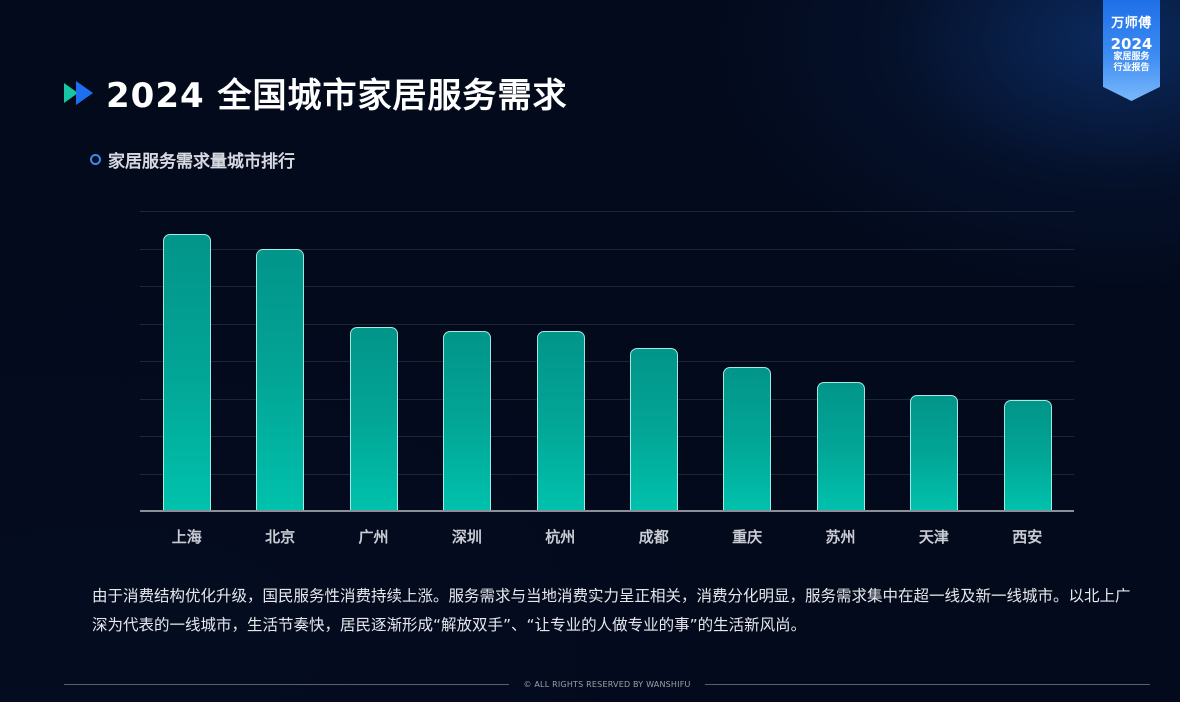  I want to click on report-badge: 万师傅 2024 家居服务 行业报告, so click(1131, 50).